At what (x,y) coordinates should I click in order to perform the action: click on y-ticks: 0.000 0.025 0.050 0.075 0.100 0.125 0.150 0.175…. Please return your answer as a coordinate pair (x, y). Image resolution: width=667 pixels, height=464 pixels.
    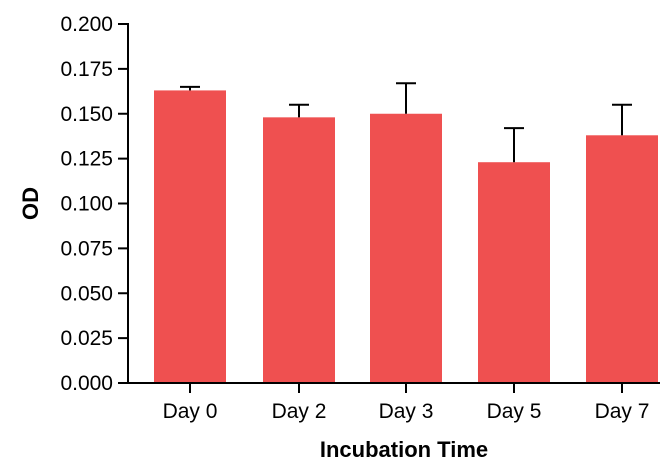
    Looking at the image, I should click on (94, 204).